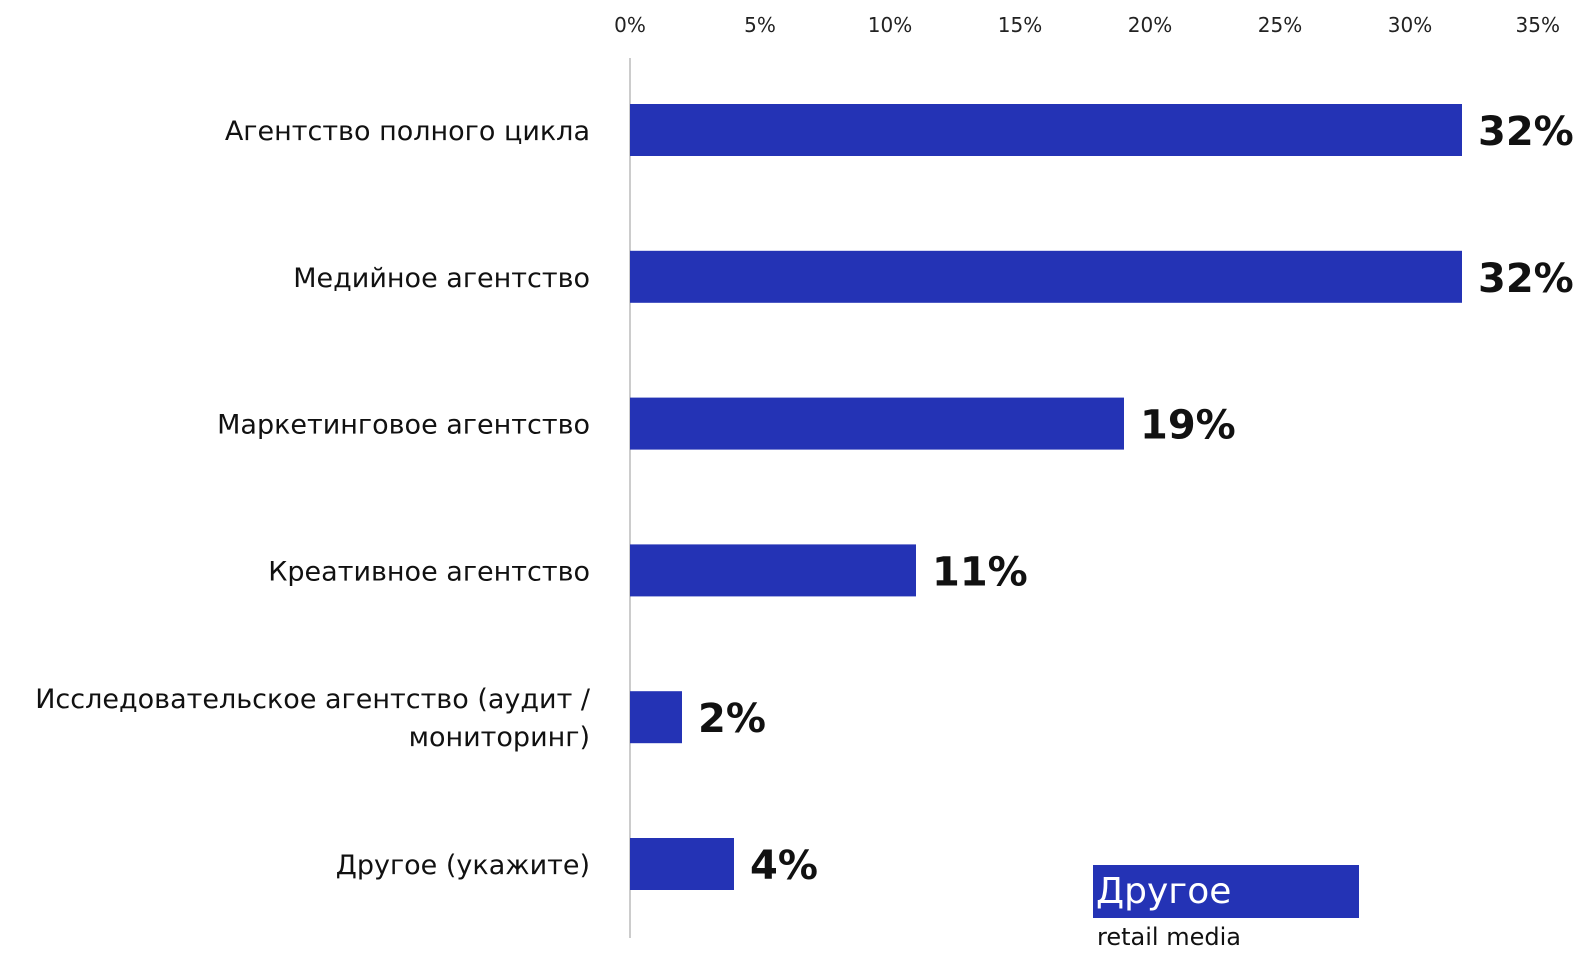  Describe the element at coordinates (760, 25) in the screenshot. I see `x-tick-label: 5%` at that location.